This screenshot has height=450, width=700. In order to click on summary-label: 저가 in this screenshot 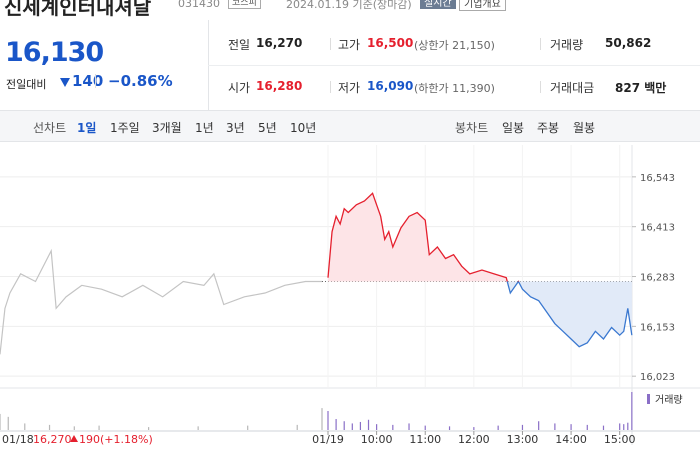, I will do `click(349, 88)`.